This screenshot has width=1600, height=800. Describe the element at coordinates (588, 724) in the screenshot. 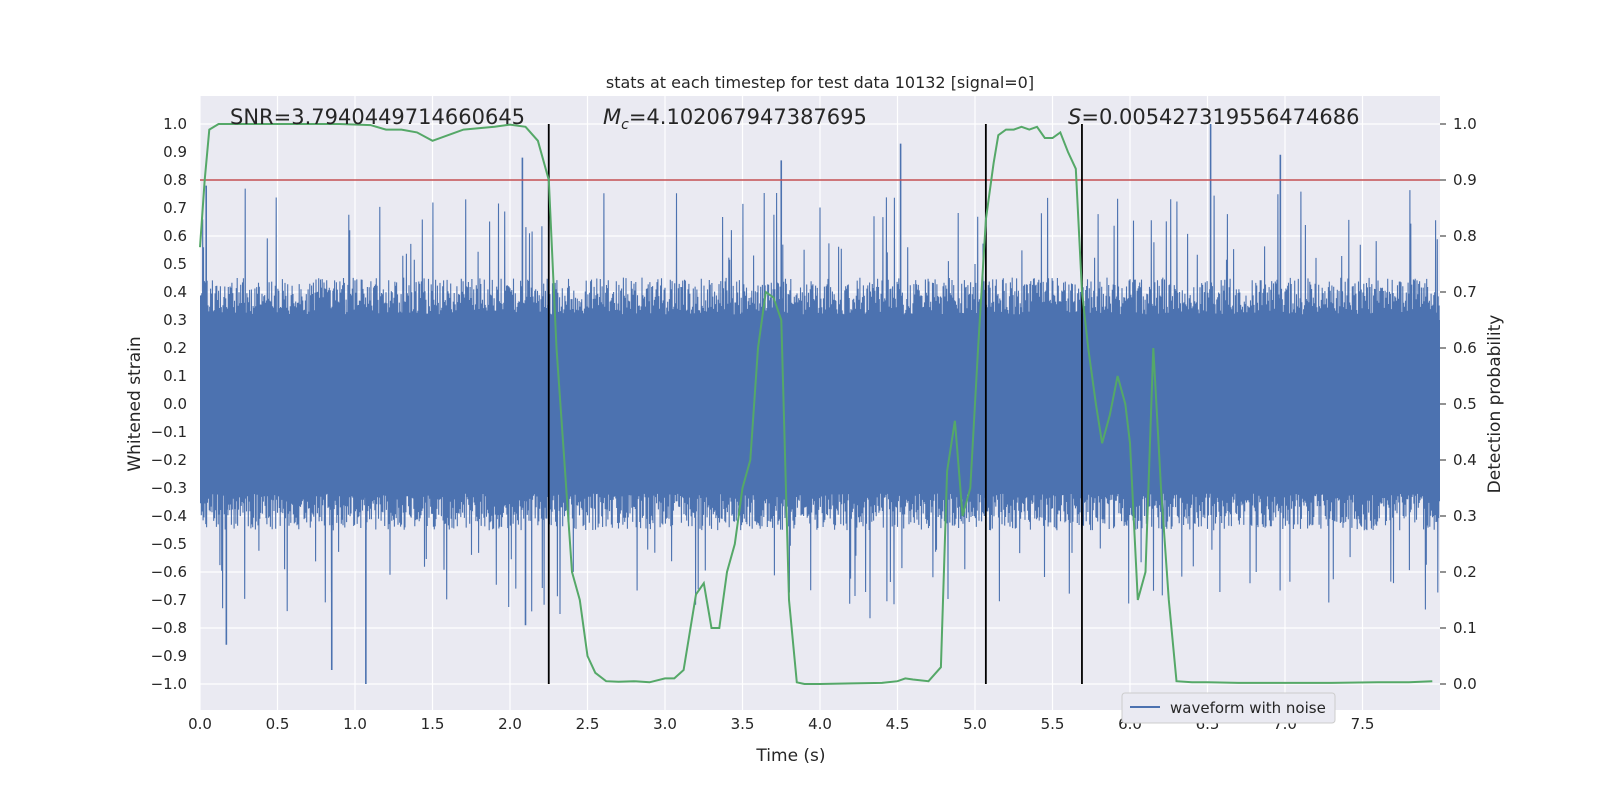

I see `x-tick-label: 2.5` at that location.